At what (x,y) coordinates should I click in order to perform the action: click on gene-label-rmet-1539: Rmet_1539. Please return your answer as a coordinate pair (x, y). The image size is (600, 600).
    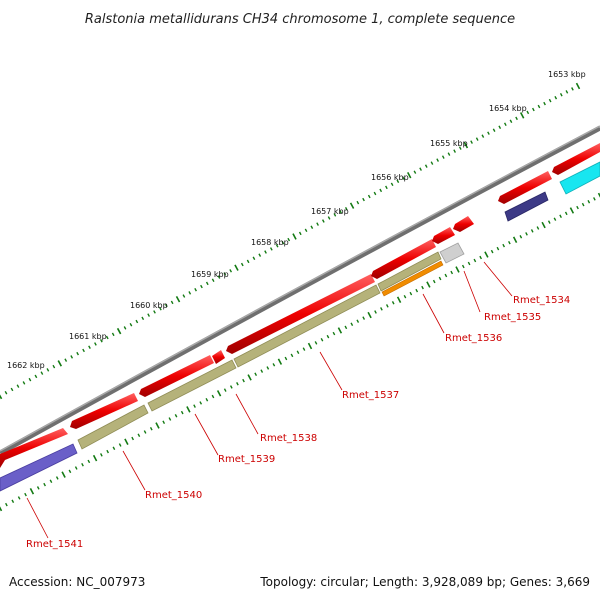
    Looking at the image, I should click on (246, 459).